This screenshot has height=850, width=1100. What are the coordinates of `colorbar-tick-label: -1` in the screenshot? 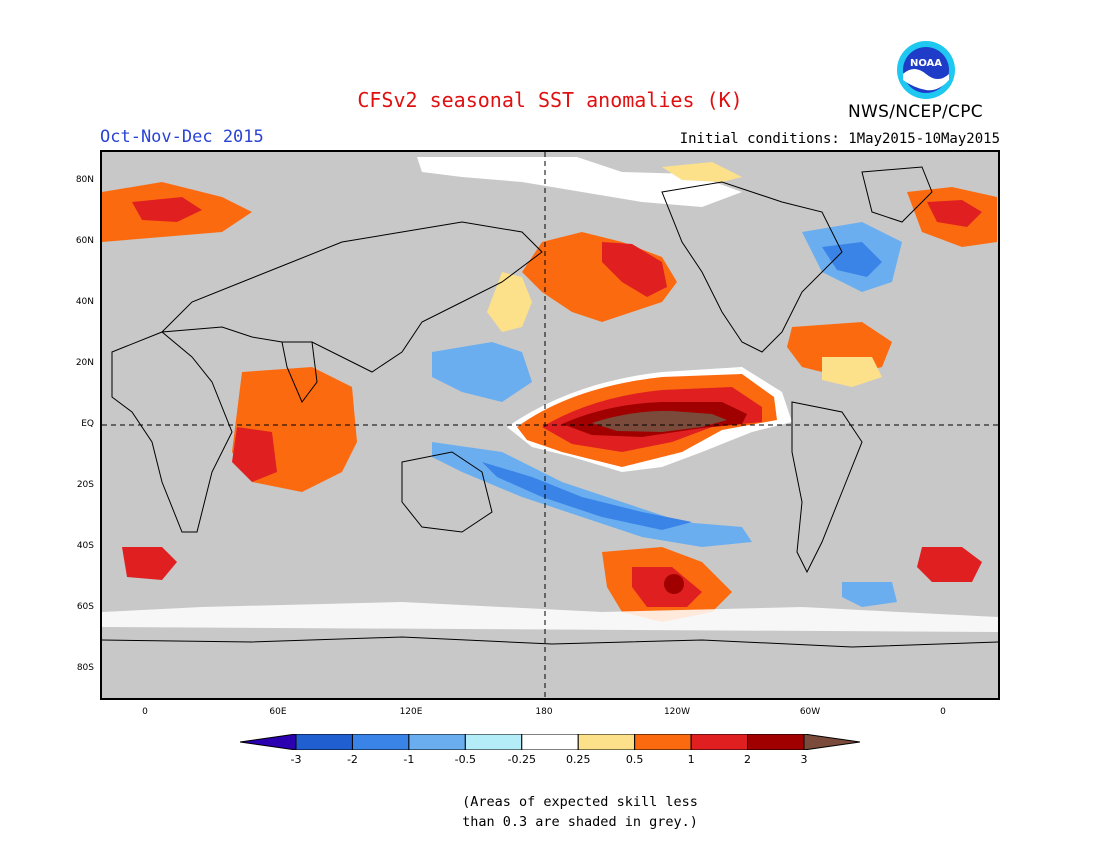 It's located at (409, 759).